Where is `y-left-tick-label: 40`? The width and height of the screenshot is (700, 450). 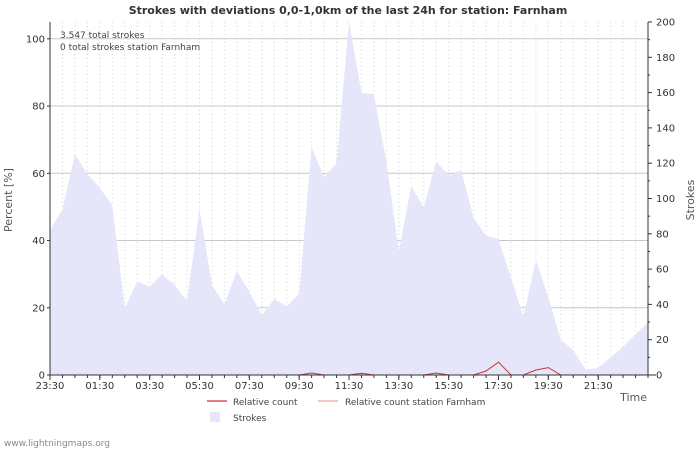 y-left-tick-label: 40 is located at coordinates (38, 241).